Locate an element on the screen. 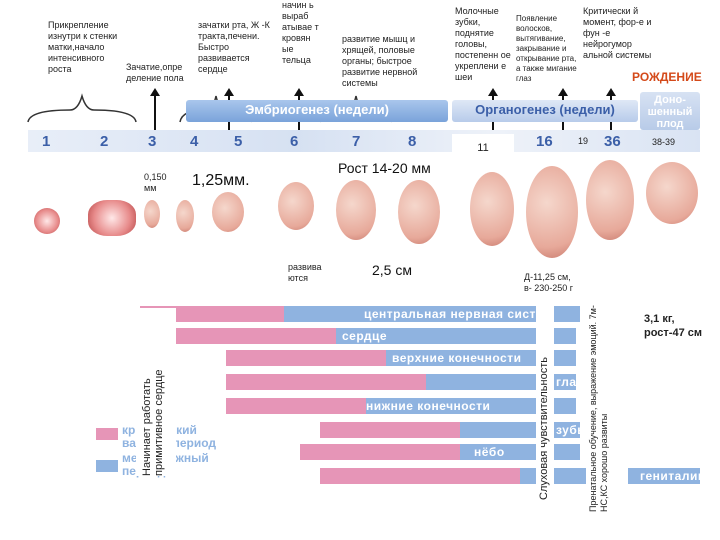  week-36: 36 is located at coordinates (612, 141).